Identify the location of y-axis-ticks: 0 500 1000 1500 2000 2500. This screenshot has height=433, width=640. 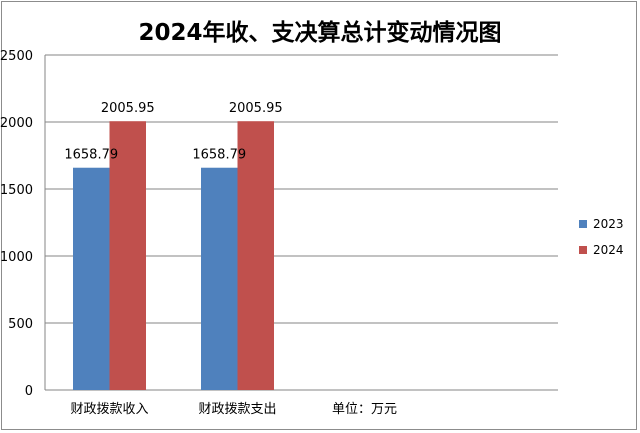
(16, 224).